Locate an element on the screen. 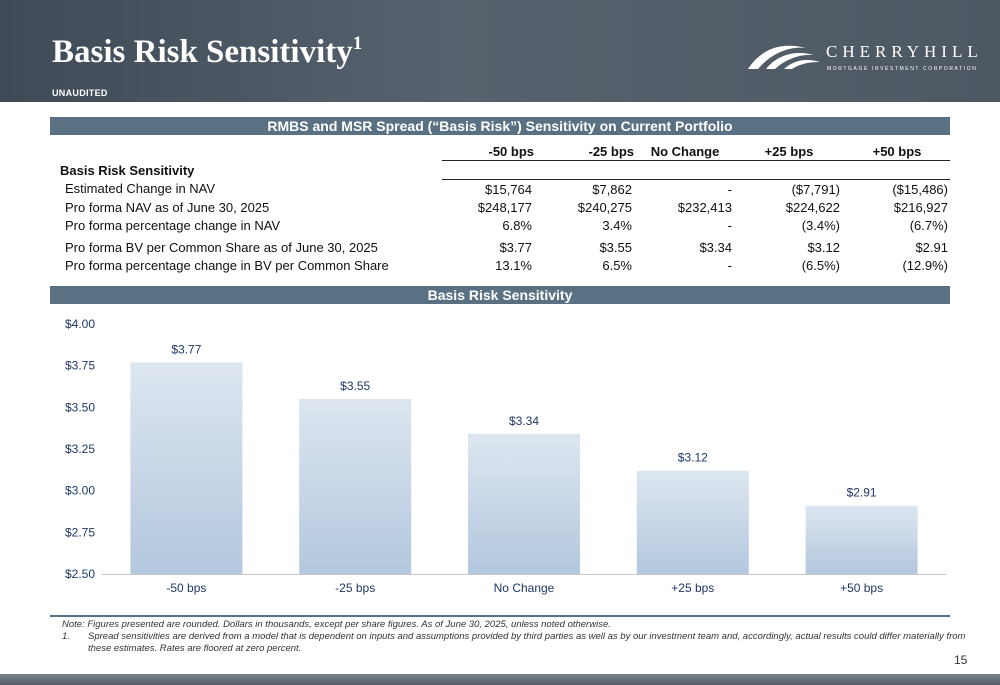  row-label: Pro forma NAV as of June 30, 2025 is located at coordinates (167, 207).